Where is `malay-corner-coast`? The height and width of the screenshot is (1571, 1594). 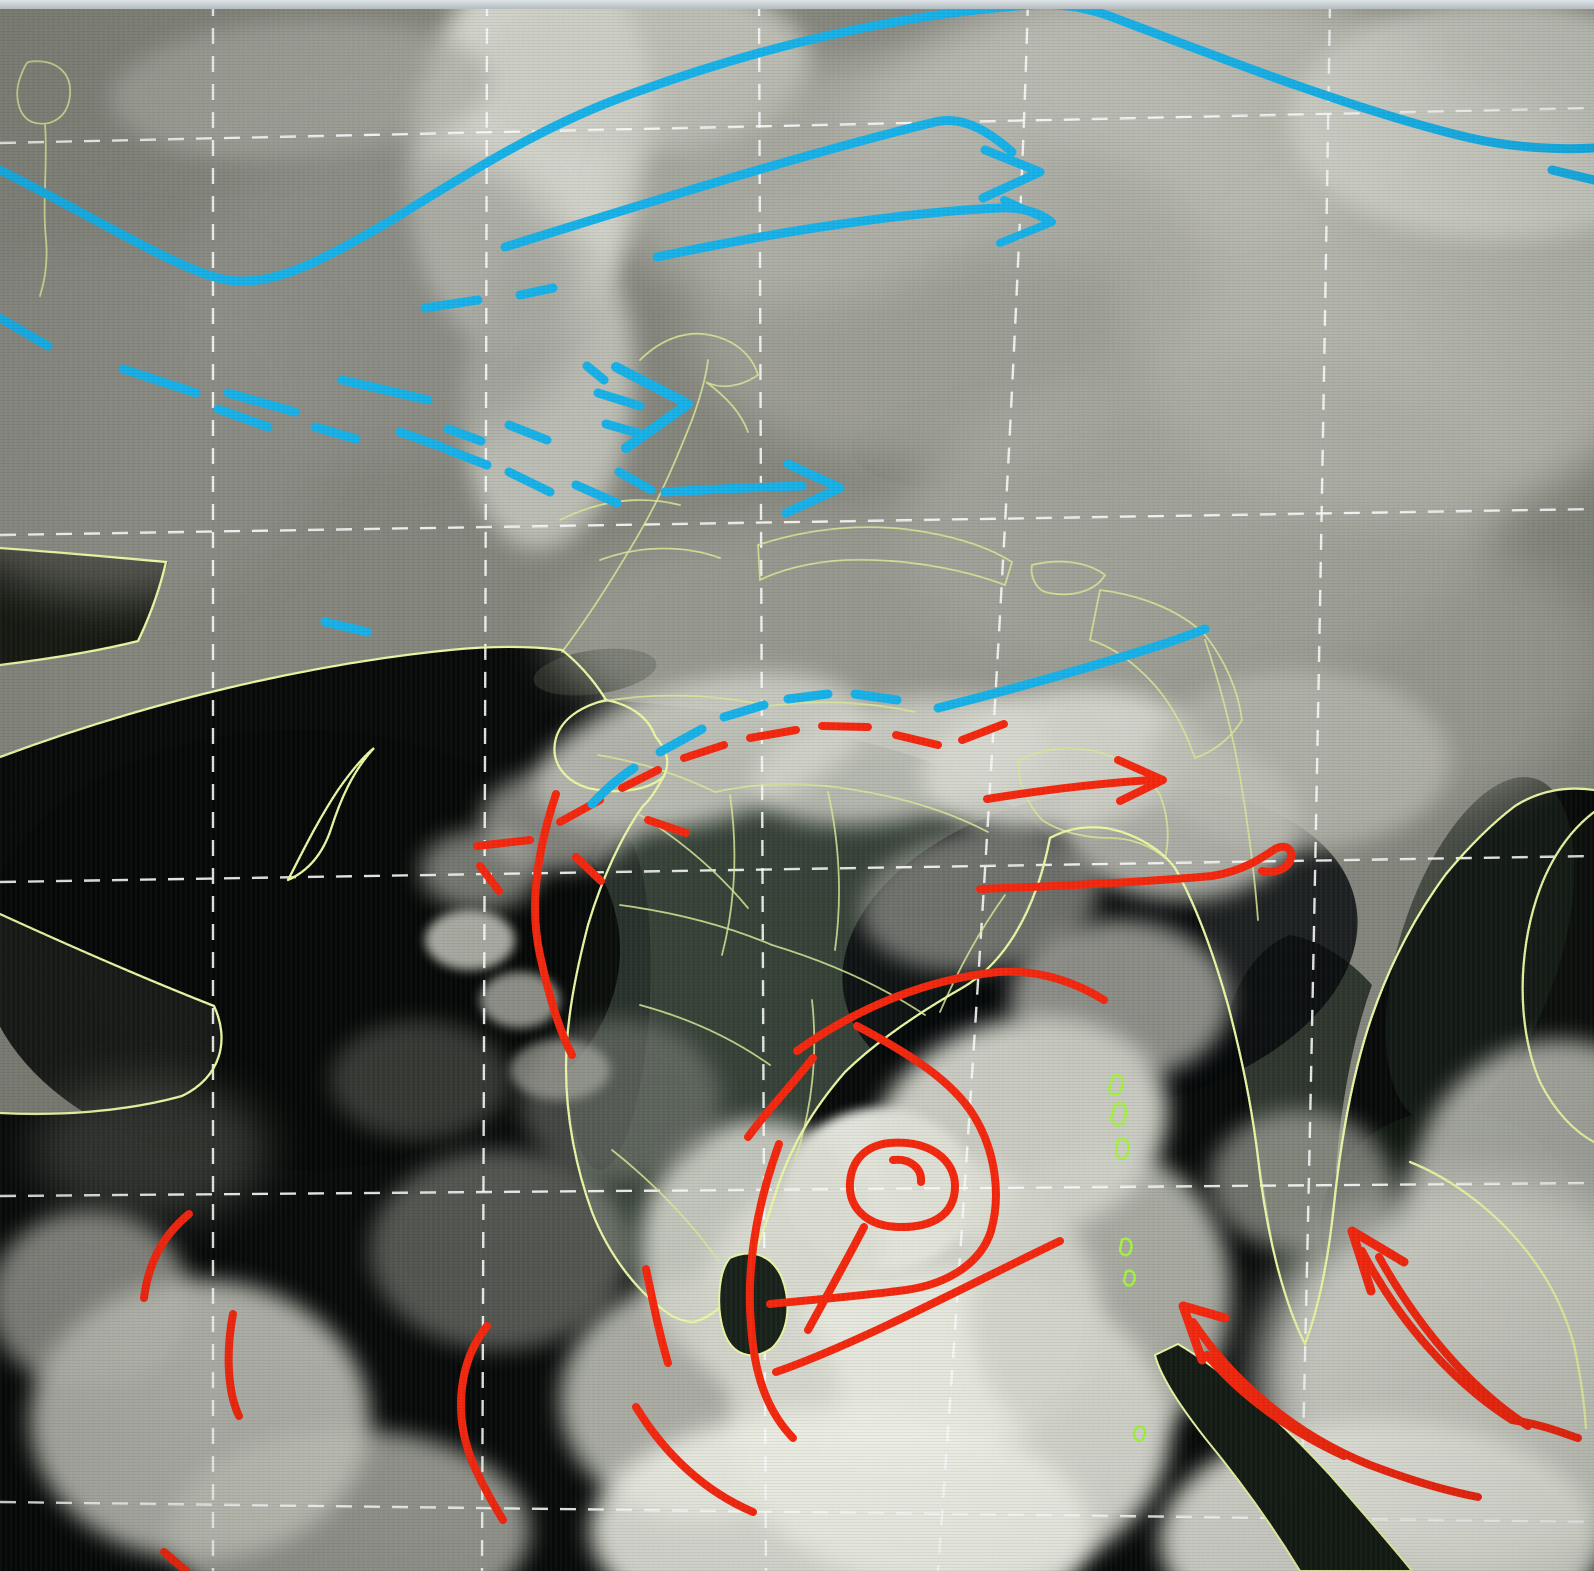
malay-corner-coast is located at coordinates (1498, 1295).